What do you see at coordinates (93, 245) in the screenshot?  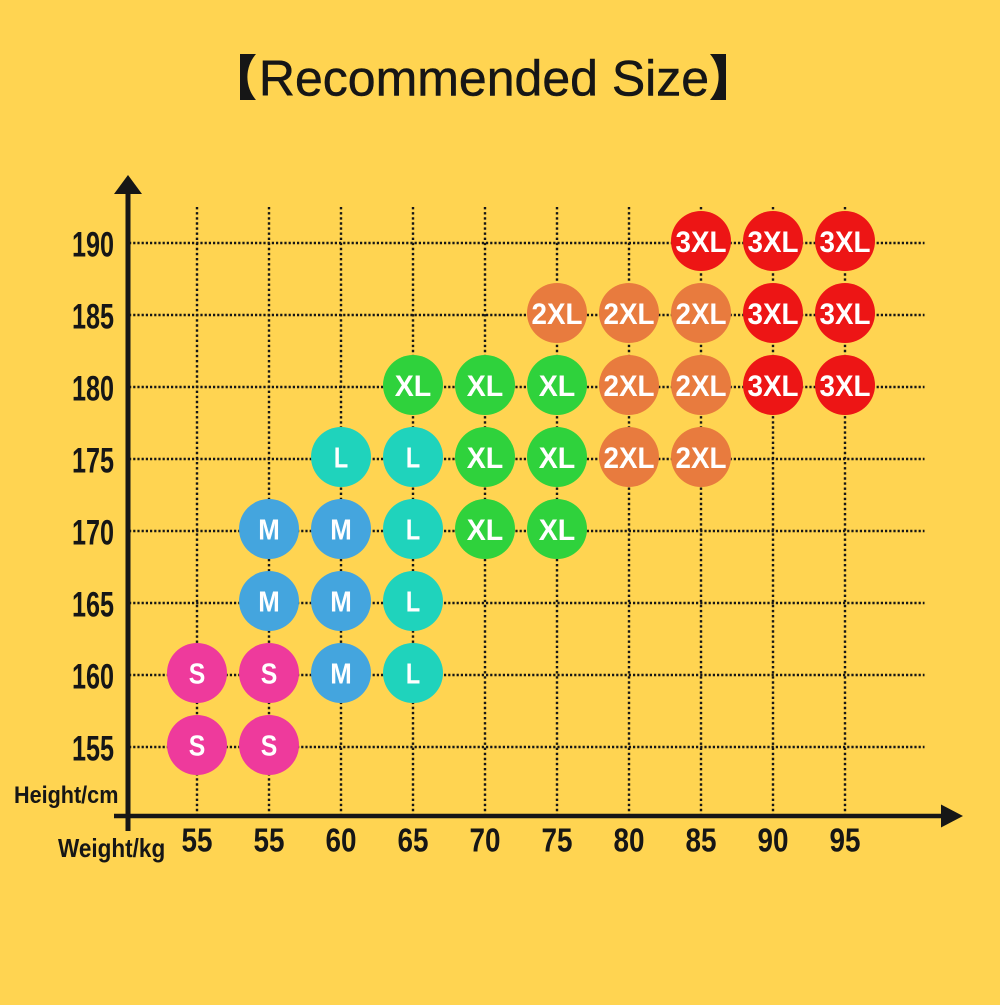 I see `svg-text: 190` at bounding box center [93, 245].